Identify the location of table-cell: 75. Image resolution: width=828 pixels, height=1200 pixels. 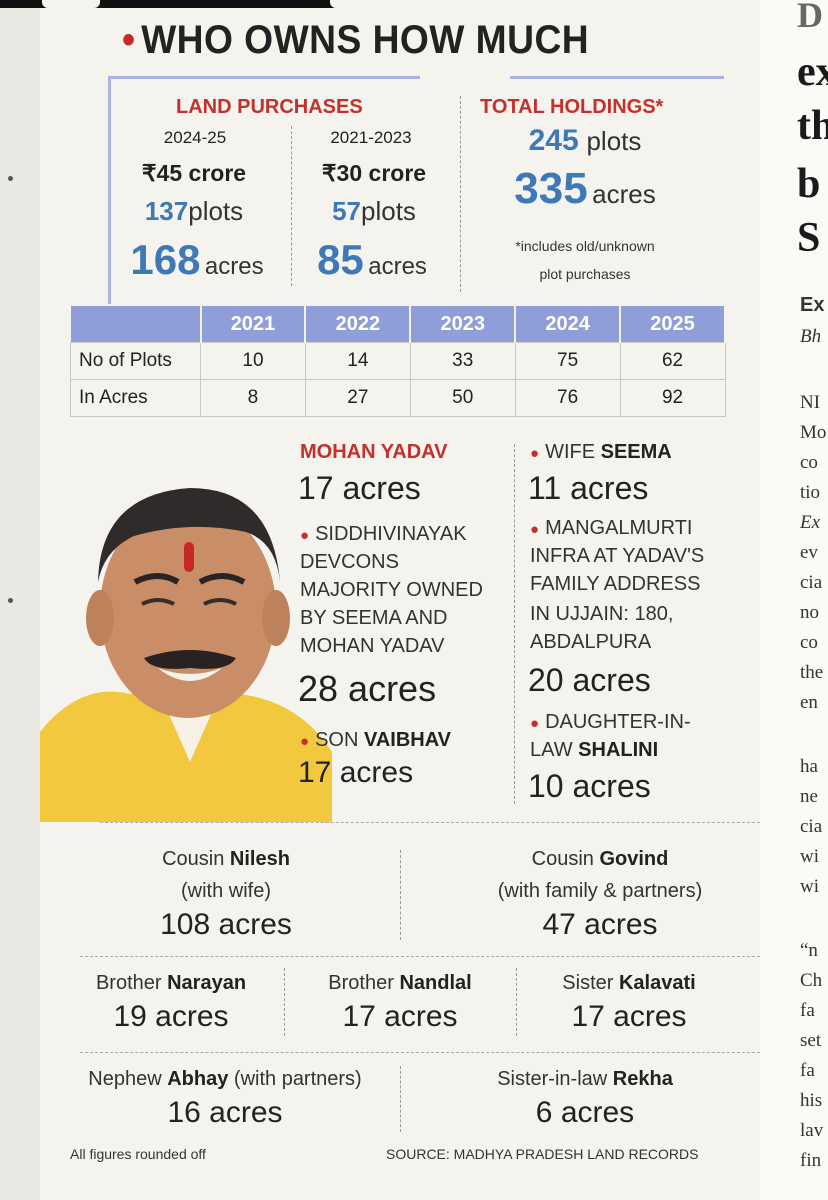
(567, 361).